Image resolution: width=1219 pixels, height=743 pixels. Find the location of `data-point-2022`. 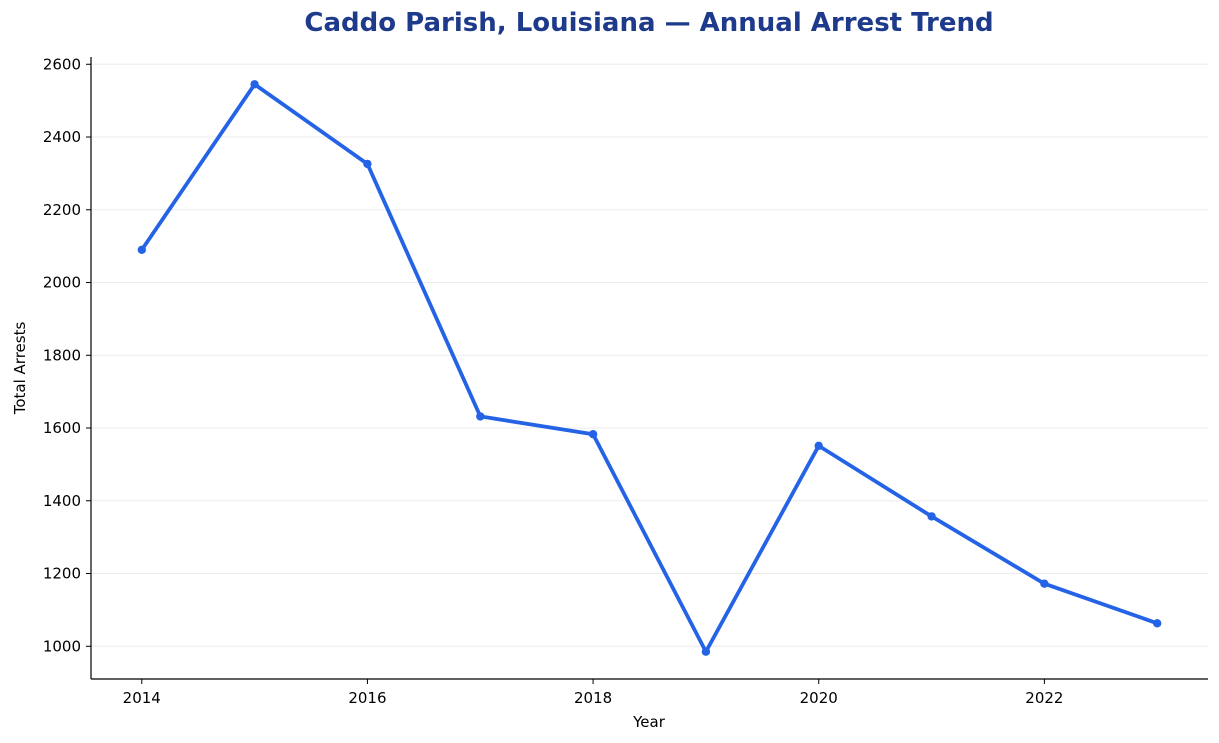

data-point-2022 is located at coordinates (1044, 583).